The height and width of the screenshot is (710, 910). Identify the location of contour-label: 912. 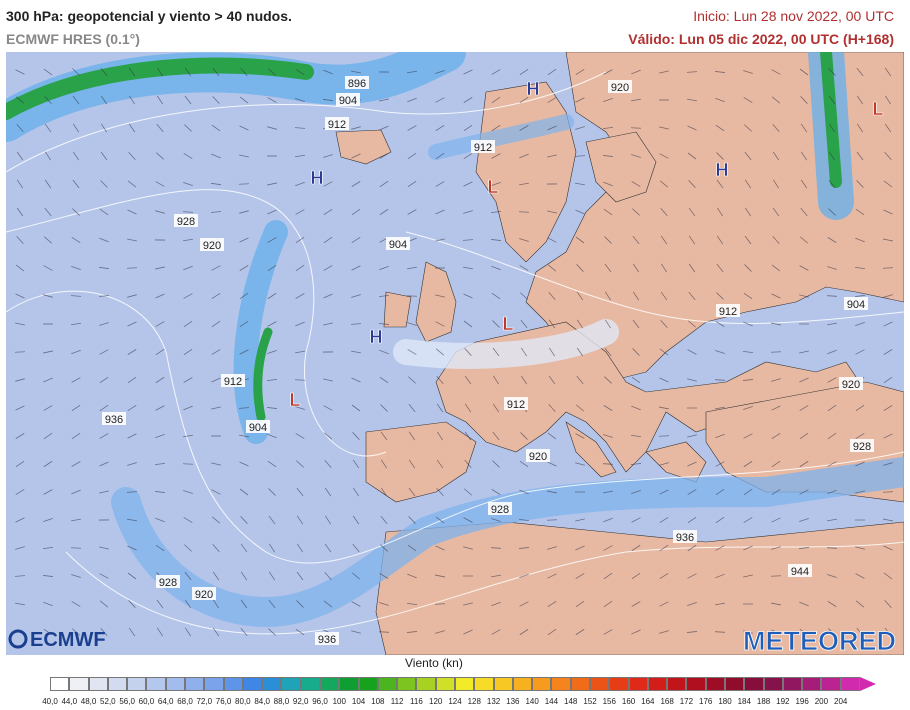
(233, 382).